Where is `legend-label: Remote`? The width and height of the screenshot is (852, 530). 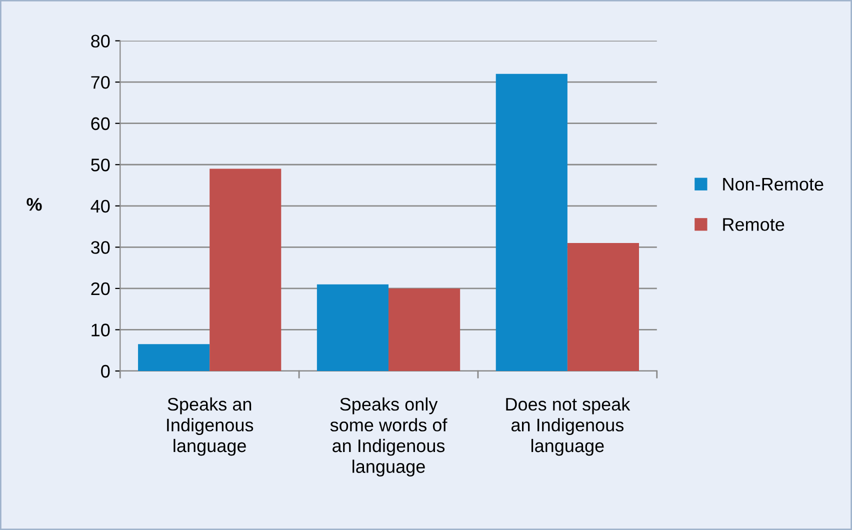
legend-label: Remote is located at coordinates (753, 224).